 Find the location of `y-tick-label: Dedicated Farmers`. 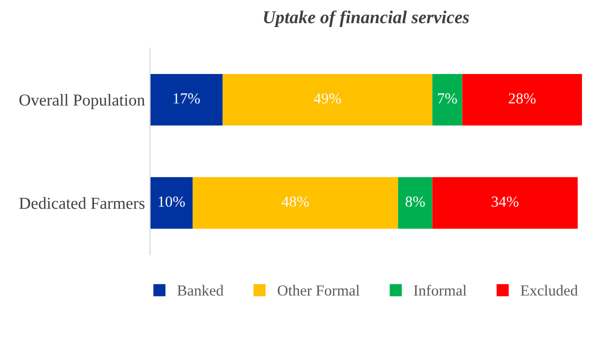

y-tick-label: Dedicated Farmers is located at coordinates (82, 203).